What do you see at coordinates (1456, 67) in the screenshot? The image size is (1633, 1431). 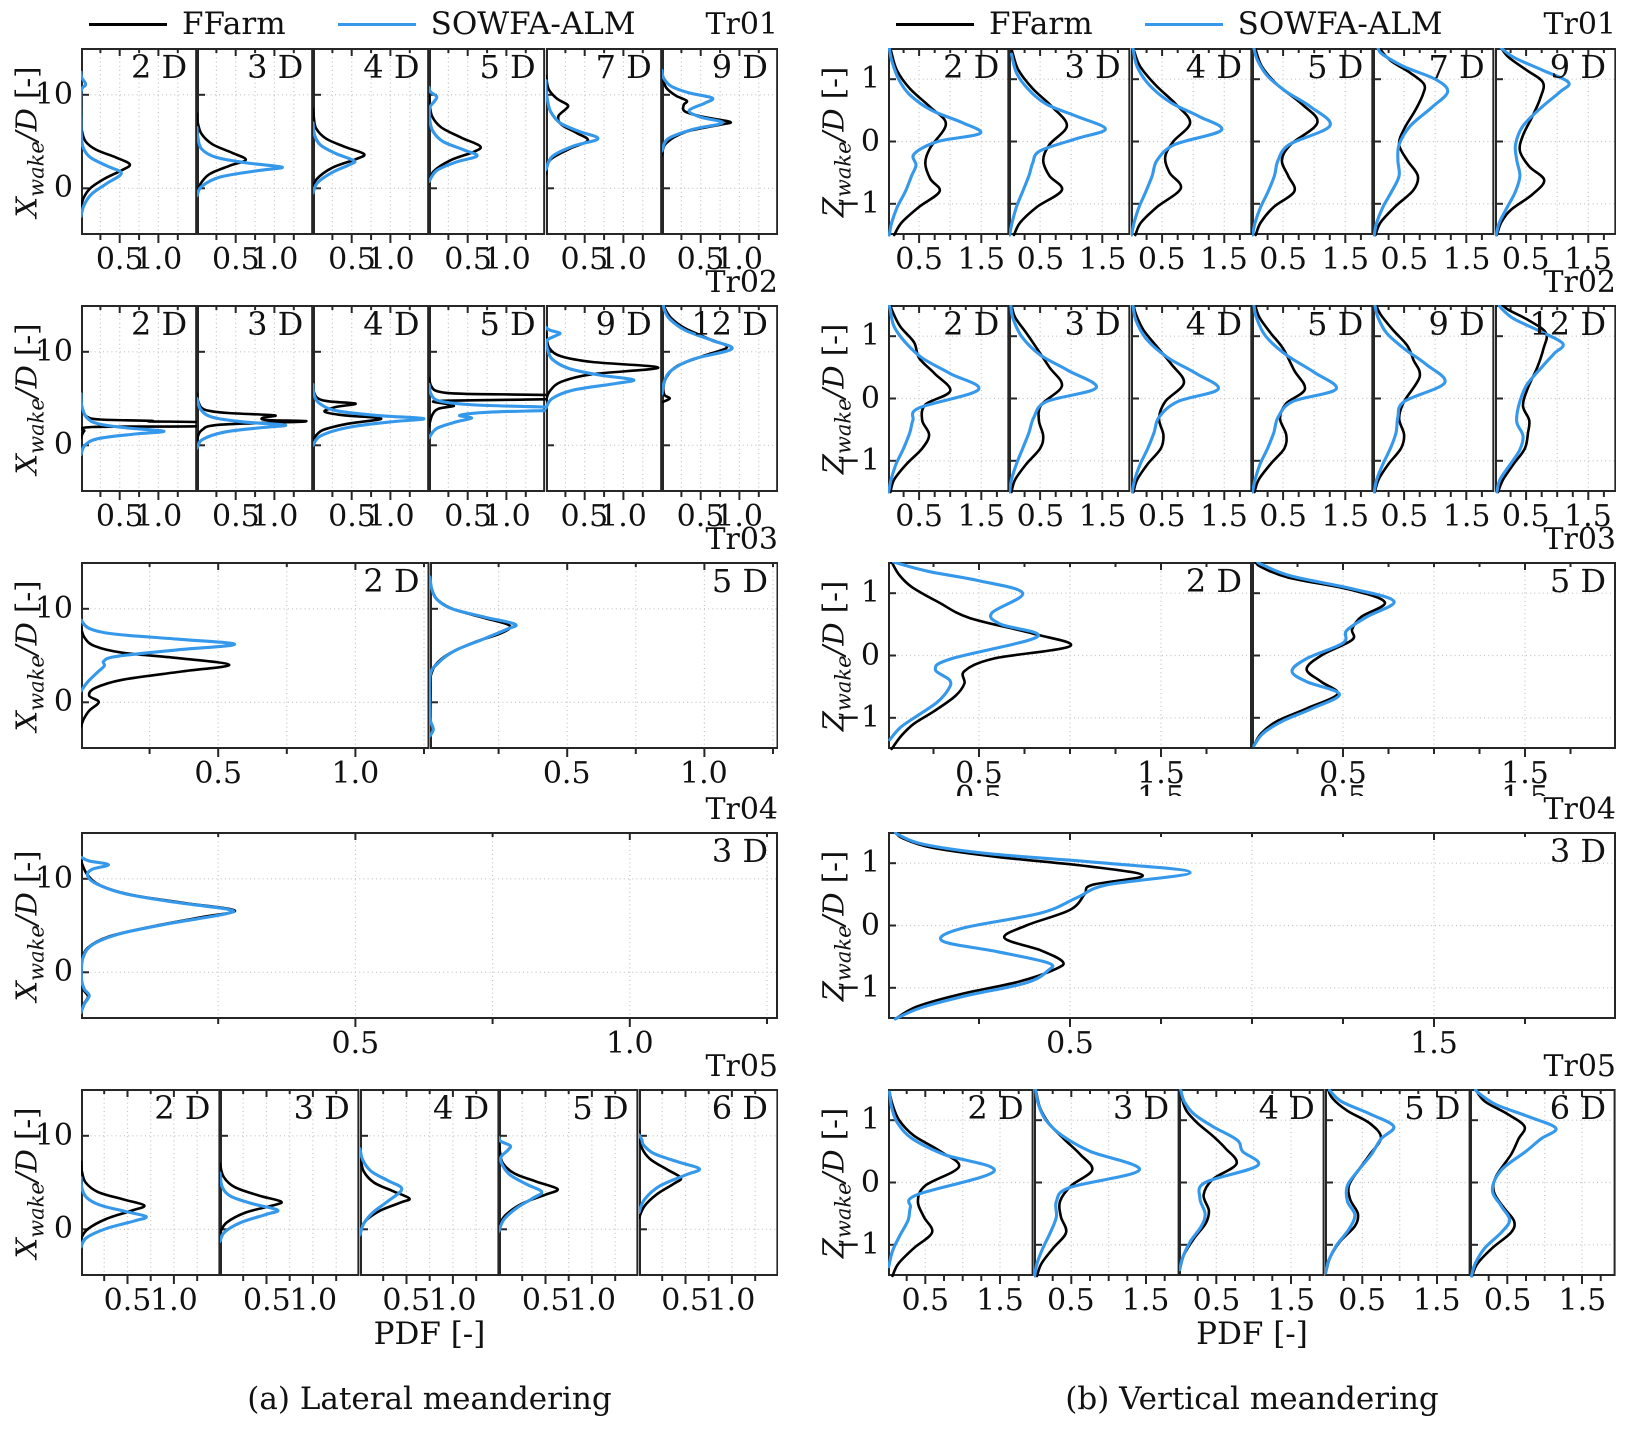 I see `distance-label: 7 D` at bounding box center [1456, 67].